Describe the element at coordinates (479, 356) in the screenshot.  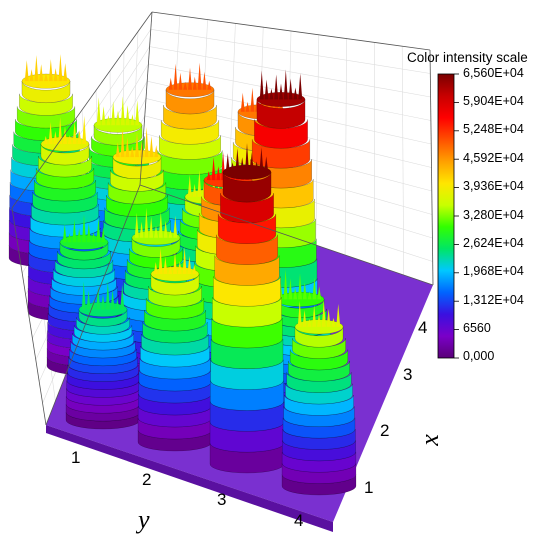
I see `colorbar-tick-label: 0,000` at that location.